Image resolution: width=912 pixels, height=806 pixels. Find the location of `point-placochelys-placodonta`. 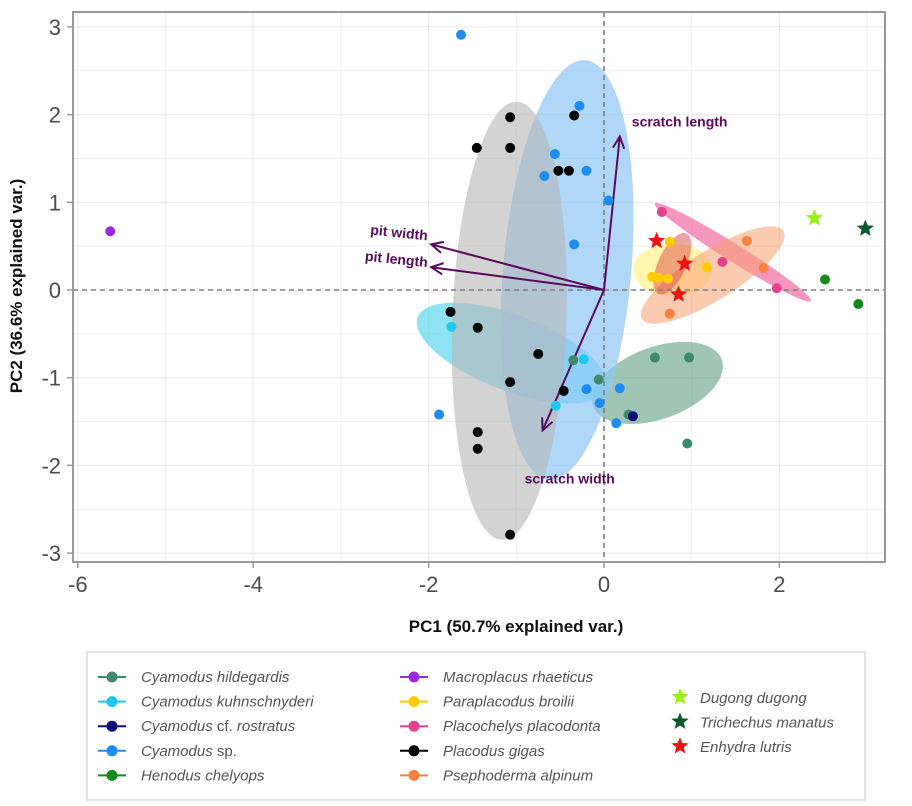

point-placochelys-placodonta is located at coordinates (661, 211).